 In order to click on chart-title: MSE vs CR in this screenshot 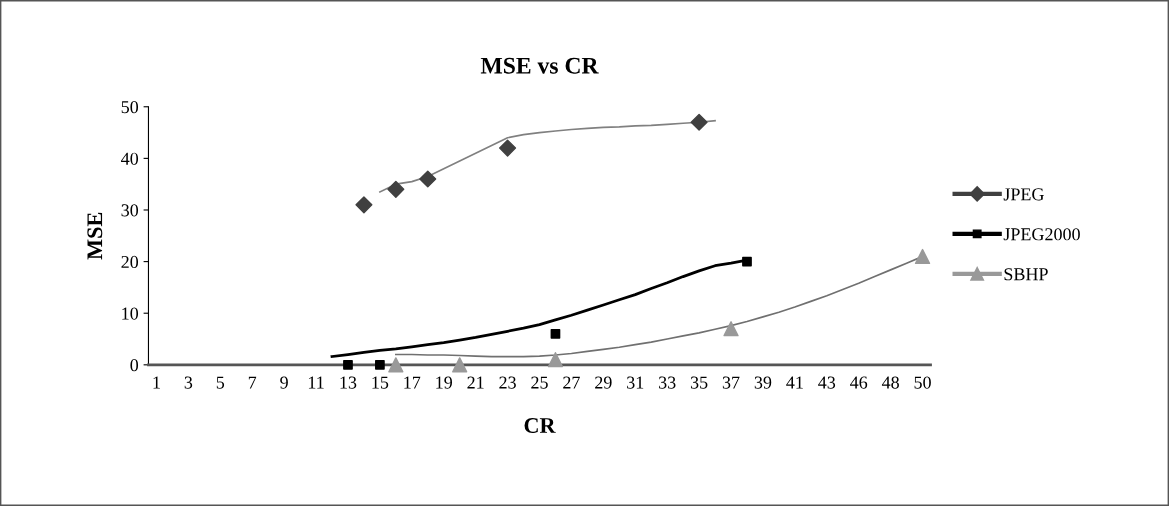, I will do `click(539, 65)`.